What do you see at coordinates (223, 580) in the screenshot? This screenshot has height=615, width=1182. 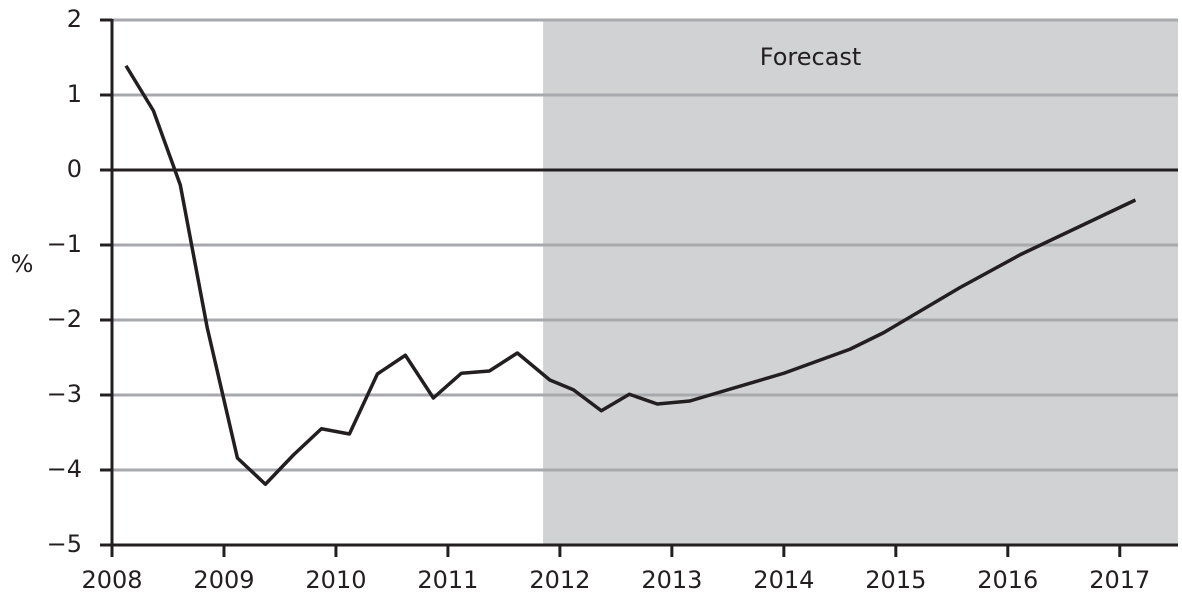 I see `x-tick-label: 2009` at bounding box center [223, 580].